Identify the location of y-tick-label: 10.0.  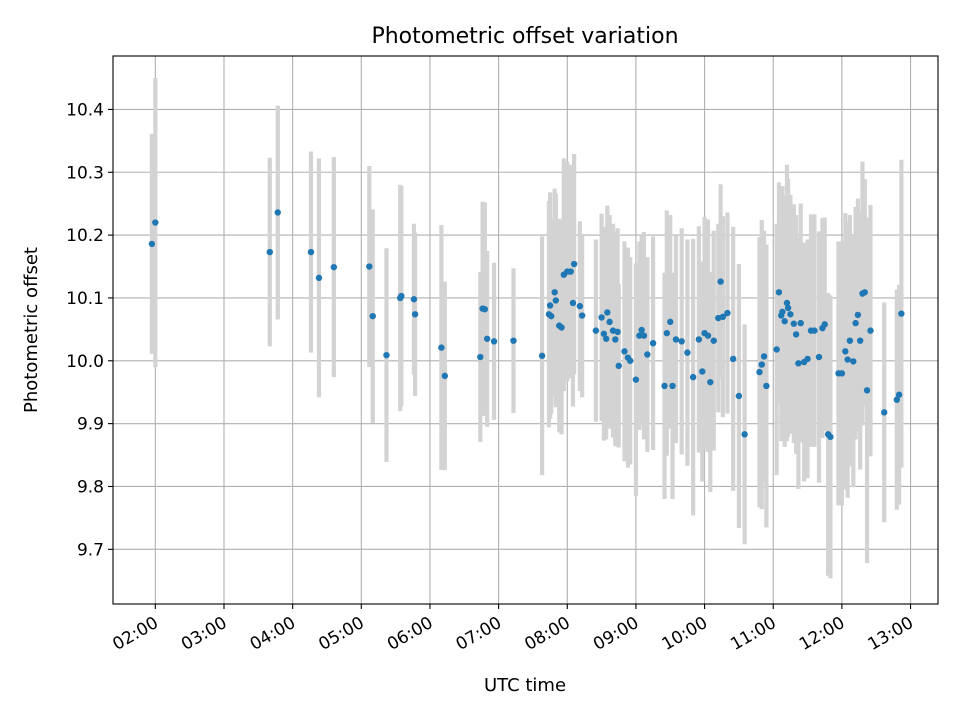
(85, 362).